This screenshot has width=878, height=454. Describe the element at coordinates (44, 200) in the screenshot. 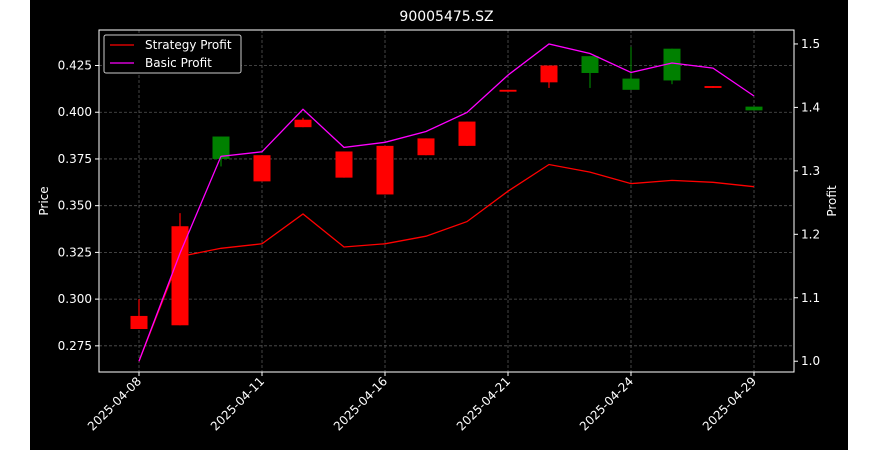

I see `y-axis-label-left: Price` at that location.